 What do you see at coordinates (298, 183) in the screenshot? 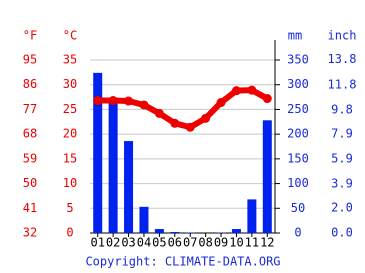
I see `mm-tick-label: 100` at bounding box center [298, 183].